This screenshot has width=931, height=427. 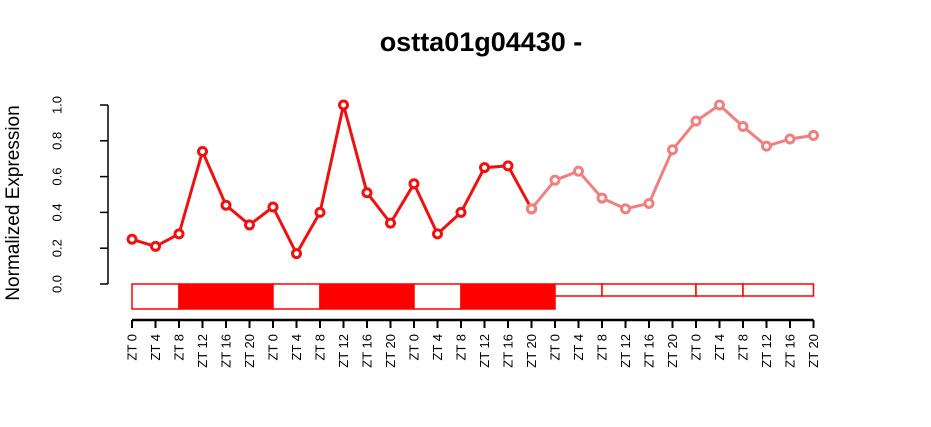 What do you see at coordinates (13, 202) in the screenshot?
I see `y-axis-label: Normalized Expression` at bounding box center [13, 202].